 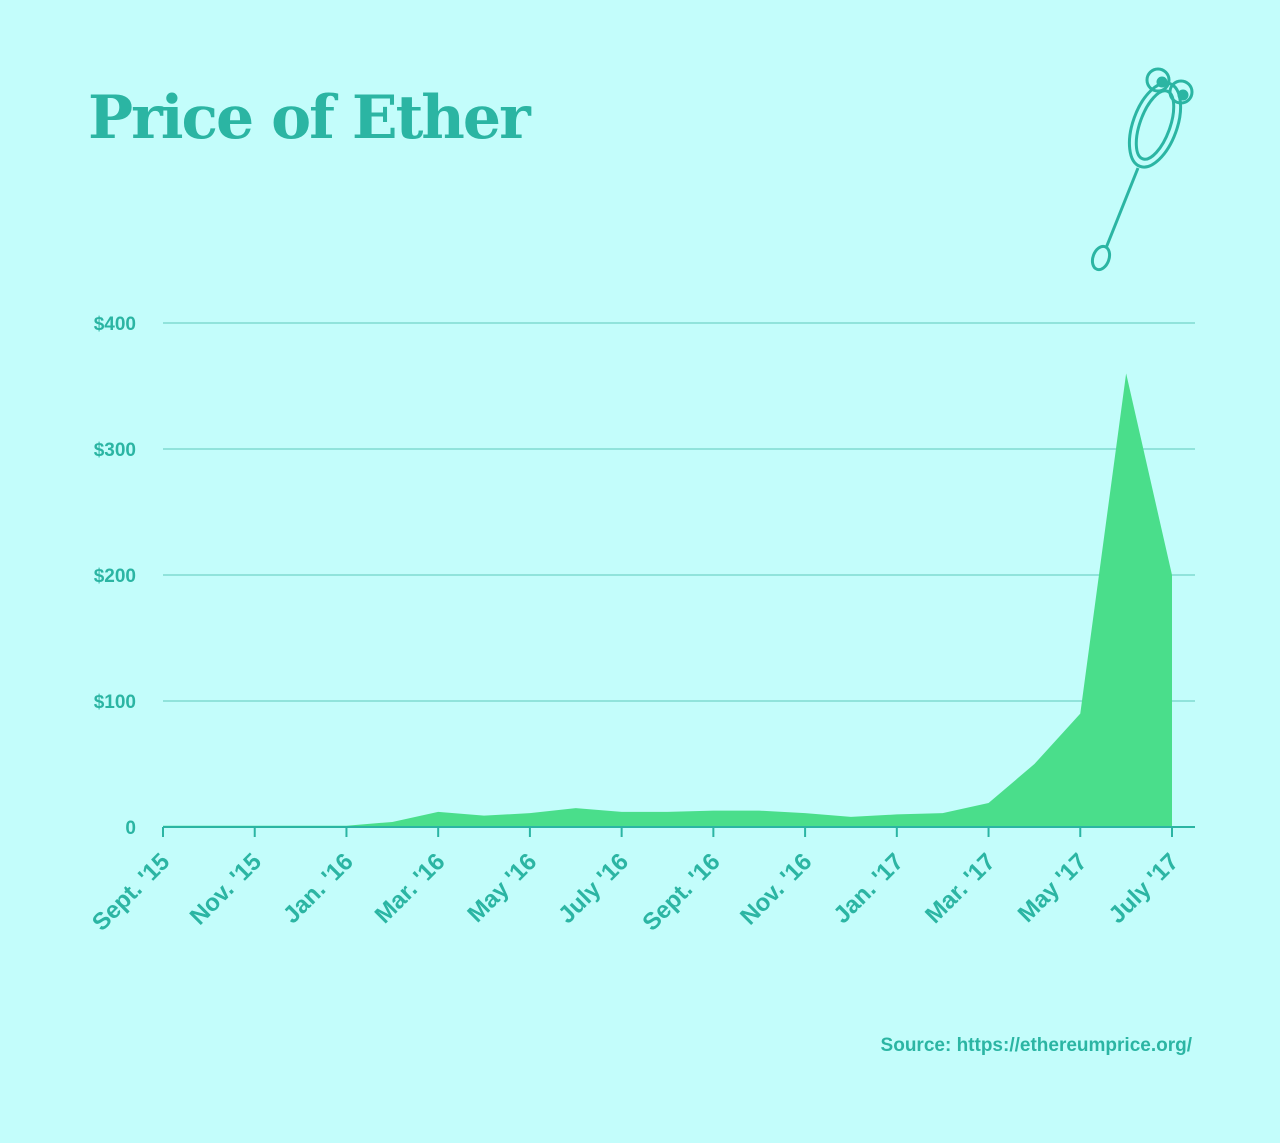 What do you see at coordinates (502, 888) in the screenshot?
I see `x-tick-label: May '16` at bounding box center [502, 888].